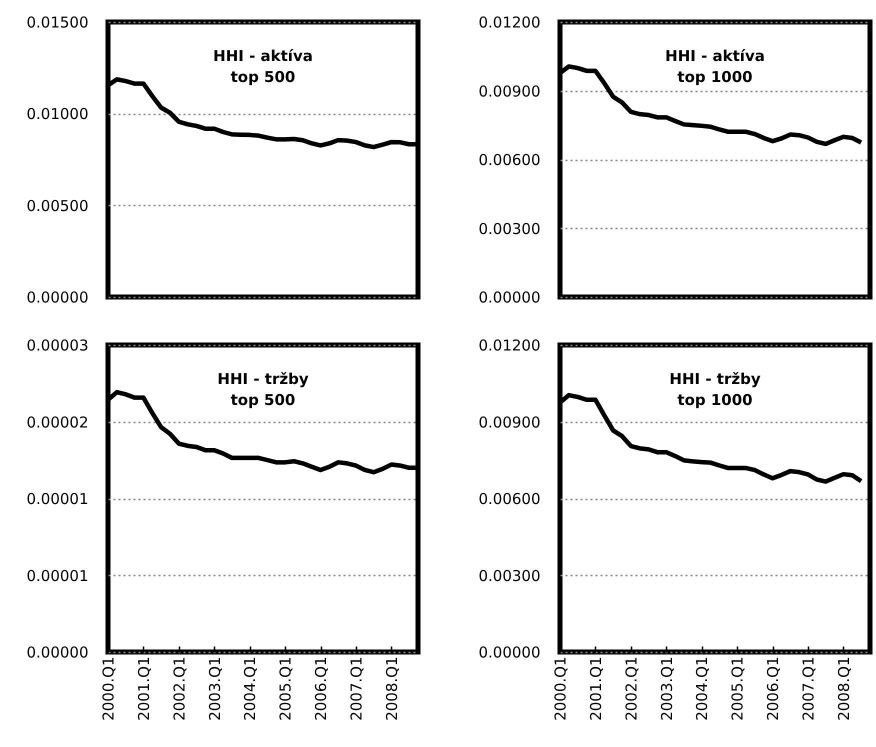 This screenshot has width=876, height=747. I want to click on y-tick-label: 0.00002, so click(57, 422).